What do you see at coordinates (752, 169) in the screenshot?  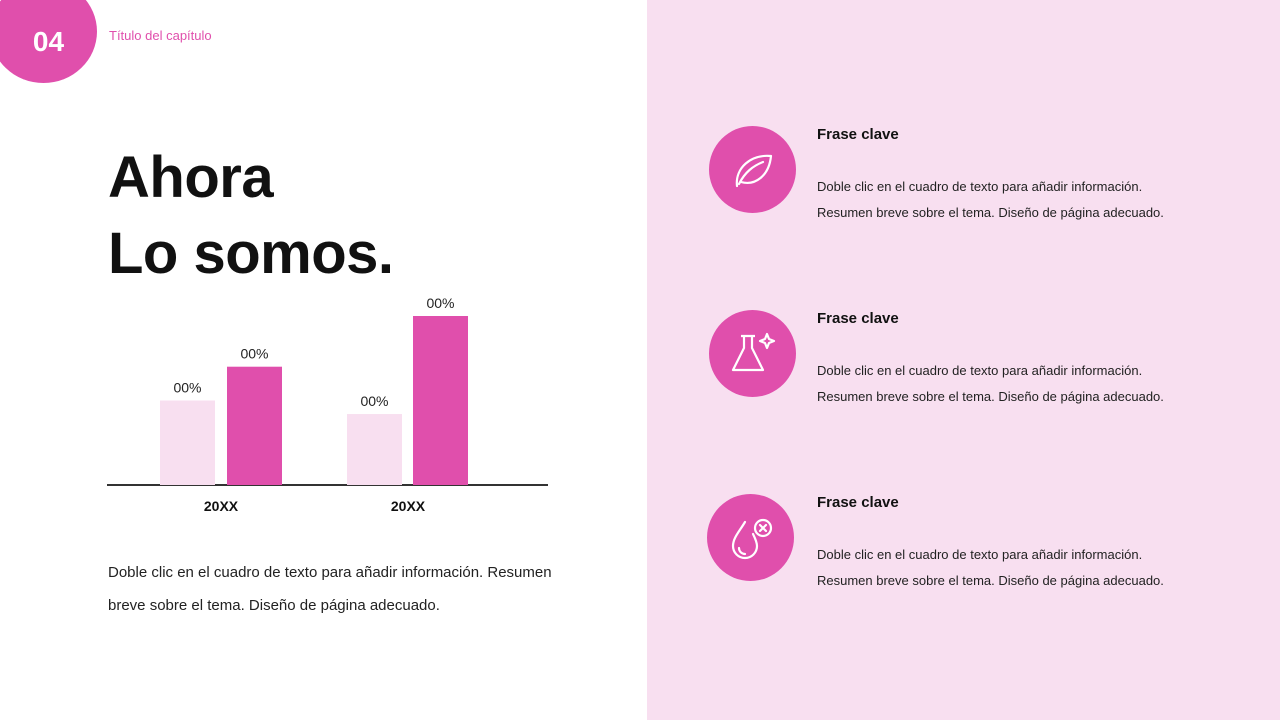 I see `leaf-icon` at bounding box center [752, 169].